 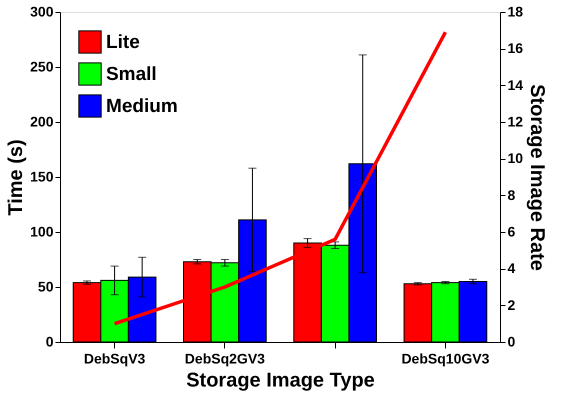 What do you see at coordinates (123, 42) in the screenshot?
I see `legend-label: Lite` at bounding box center [123, 42].